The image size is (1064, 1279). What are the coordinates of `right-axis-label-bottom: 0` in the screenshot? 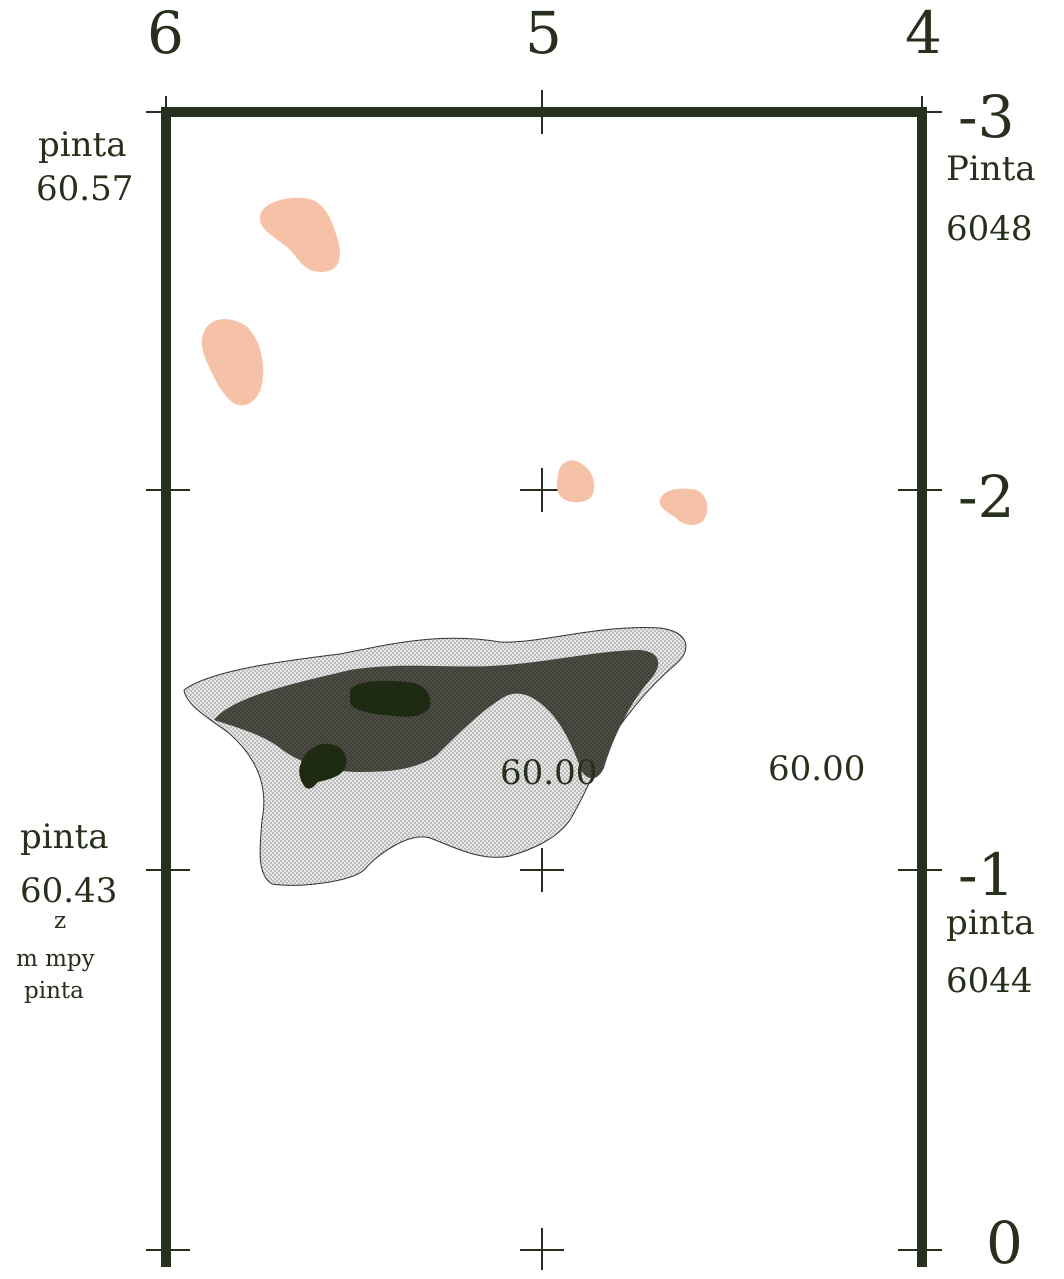 It's located at (1004, 1243).